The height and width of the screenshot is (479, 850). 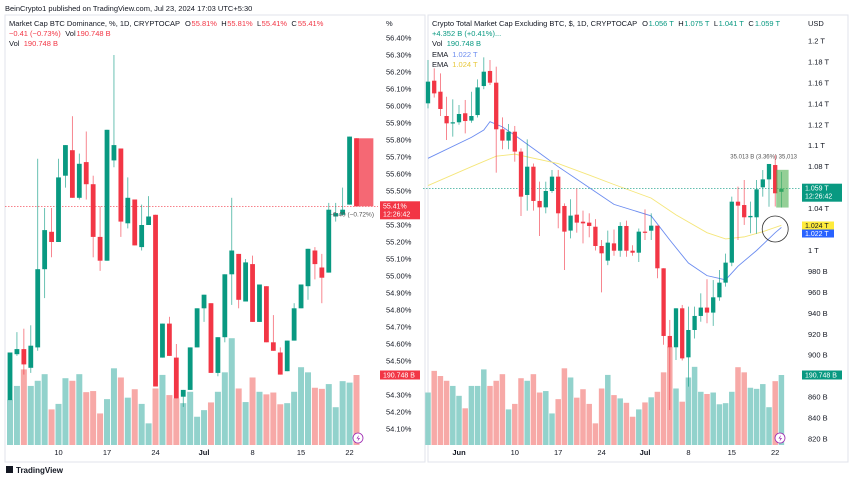 What do you see at coordinates (775, 229) in the screenshot?
I see `circle-marker` at bounding box center [775, 229].